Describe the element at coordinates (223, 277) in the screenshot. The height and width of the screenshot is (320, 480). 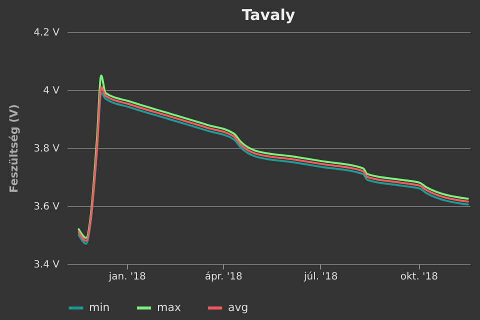
I see `x-tick-label: ápr. '18` at that location.